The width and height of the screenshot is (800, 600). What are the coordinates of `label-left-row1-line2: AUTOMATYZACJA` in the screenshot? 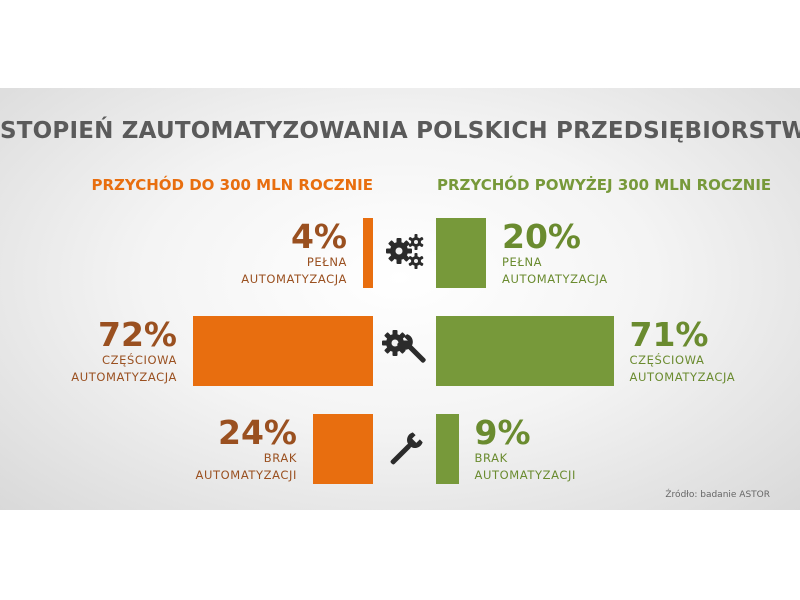 It's located at (124, 377).